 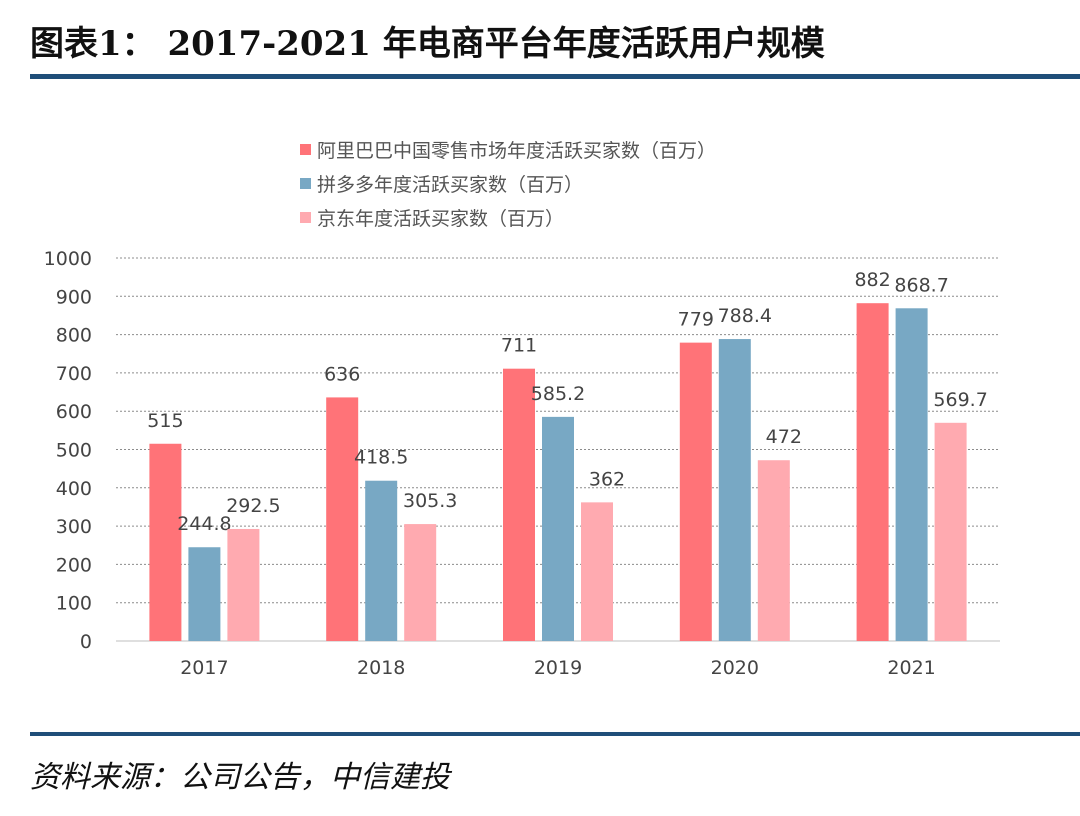 I want to click on x-tick-label: 2020, so click(x=735, y=668).